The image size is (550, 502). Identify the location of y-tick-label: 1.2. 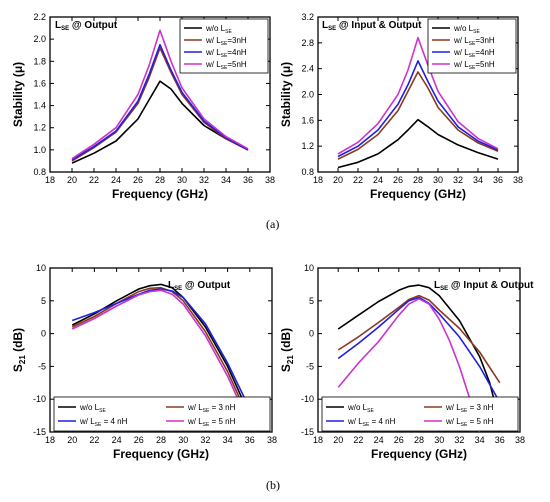
(39, 128).